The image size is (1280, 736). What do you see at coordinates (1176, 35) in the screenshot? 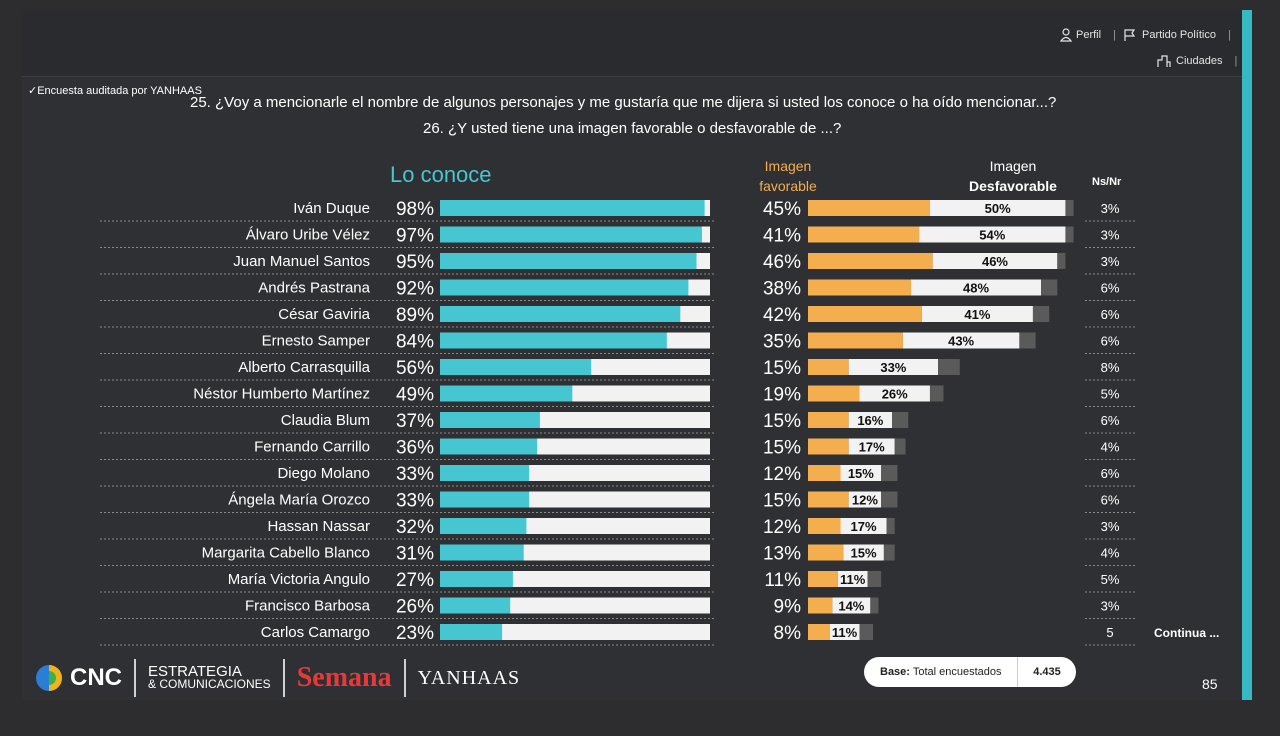
I see `nav-partido: Partido Político |` at bounding box center [1176, 35].